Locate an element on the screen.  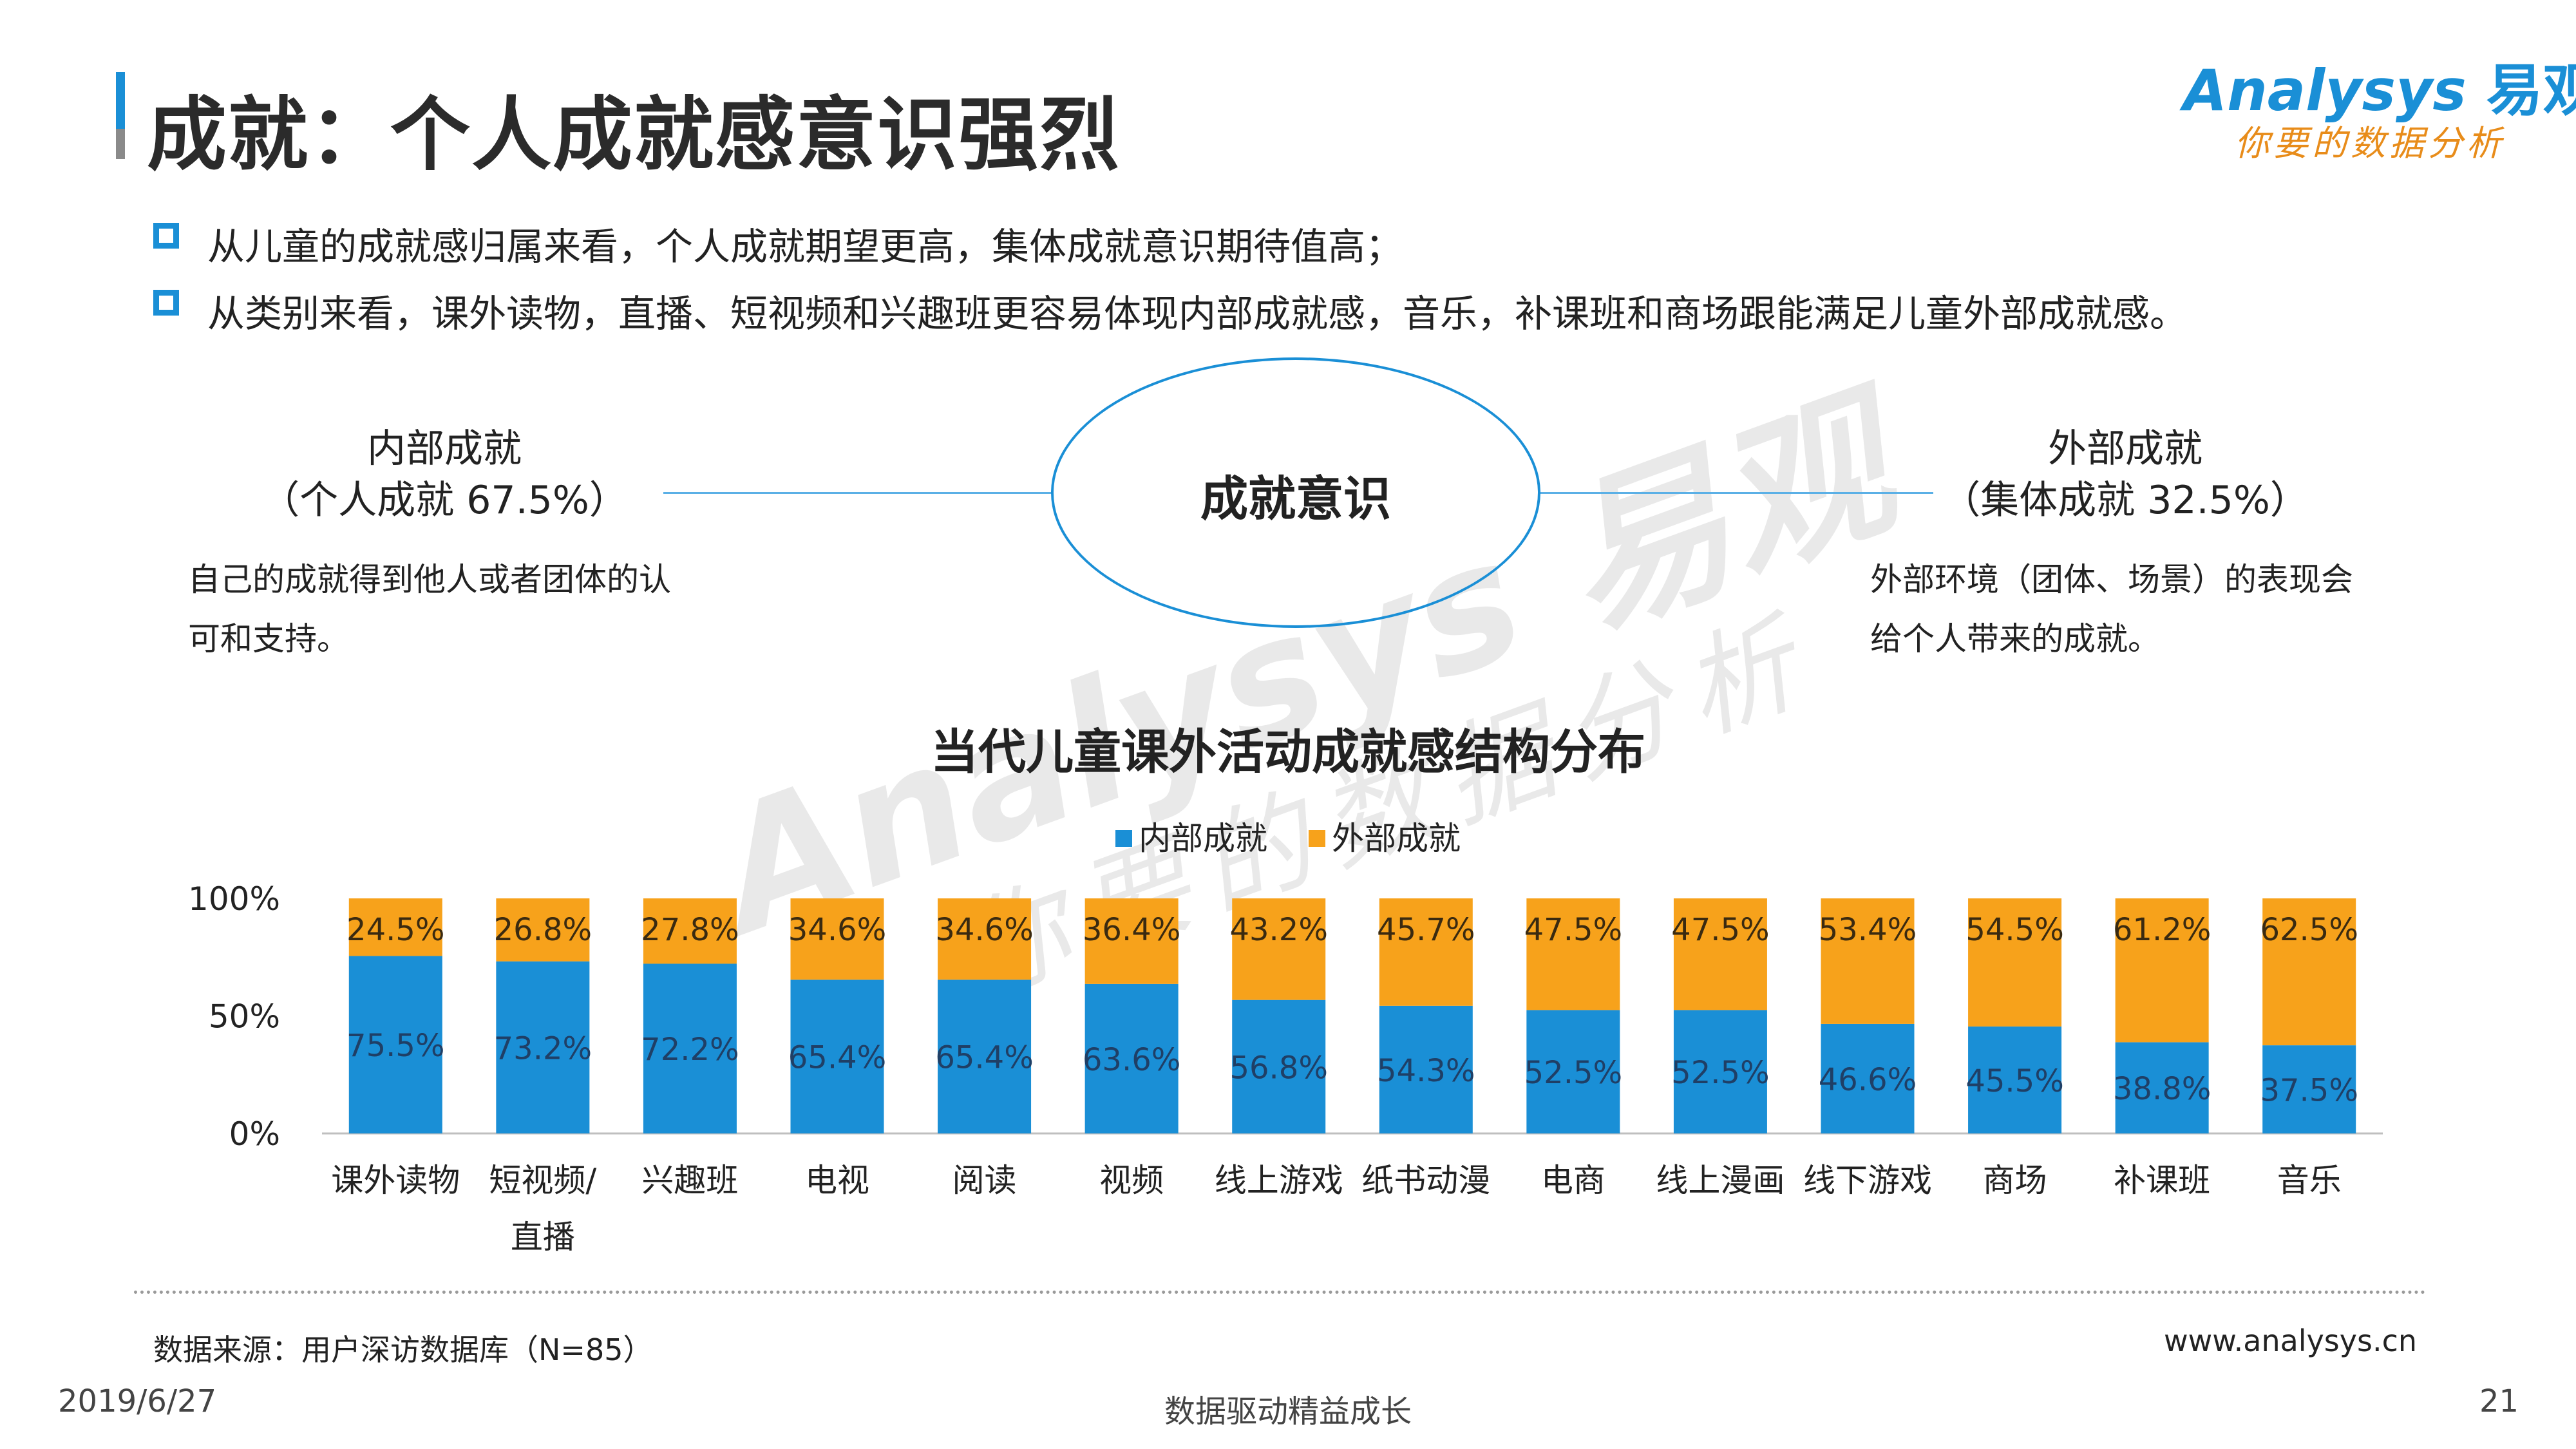
data-label: 62.5% is located at coordinates (2309, 930).